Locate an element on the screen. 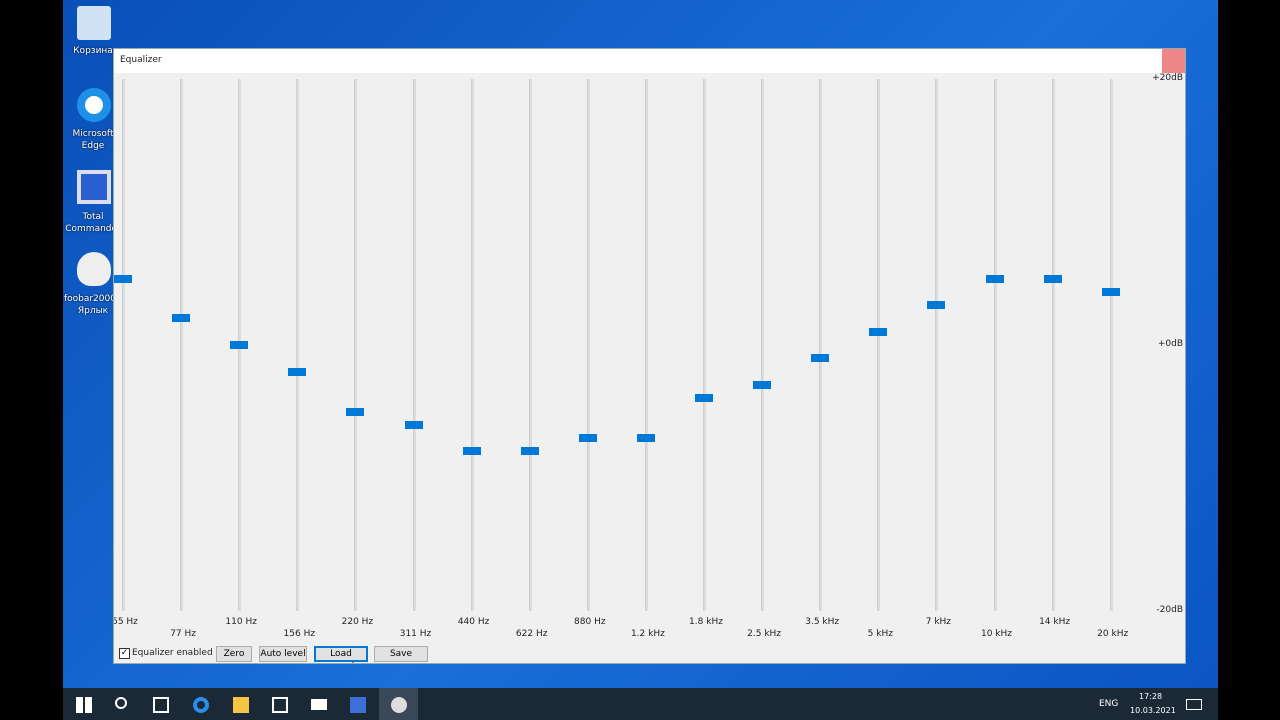 The height and width of the screenshot is (720, 1280). band-label: 2.5 kHz is located at coordinates (764, 634).